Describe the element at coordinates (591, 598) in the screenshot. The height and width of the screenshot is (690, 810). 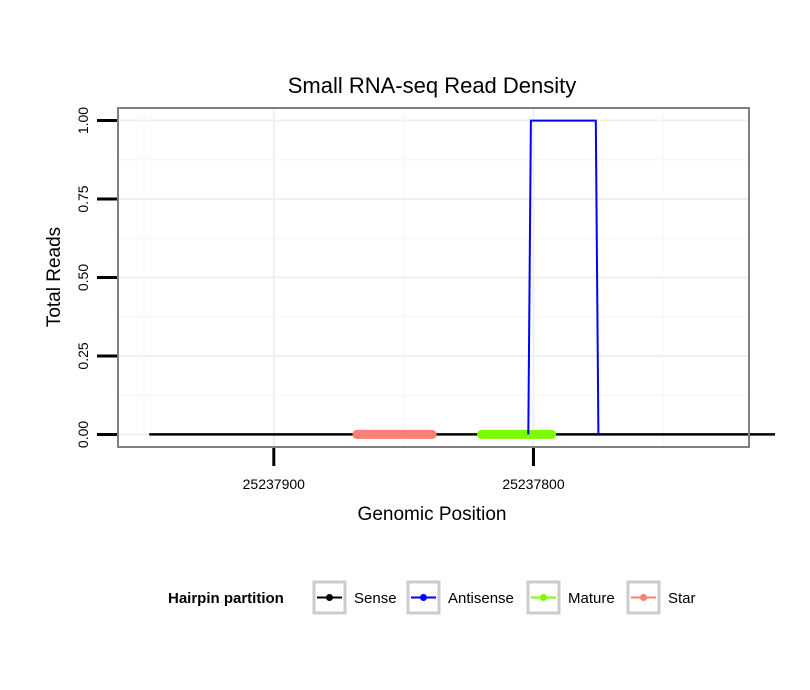
I see `legend-label-mature: Mature` at that location.